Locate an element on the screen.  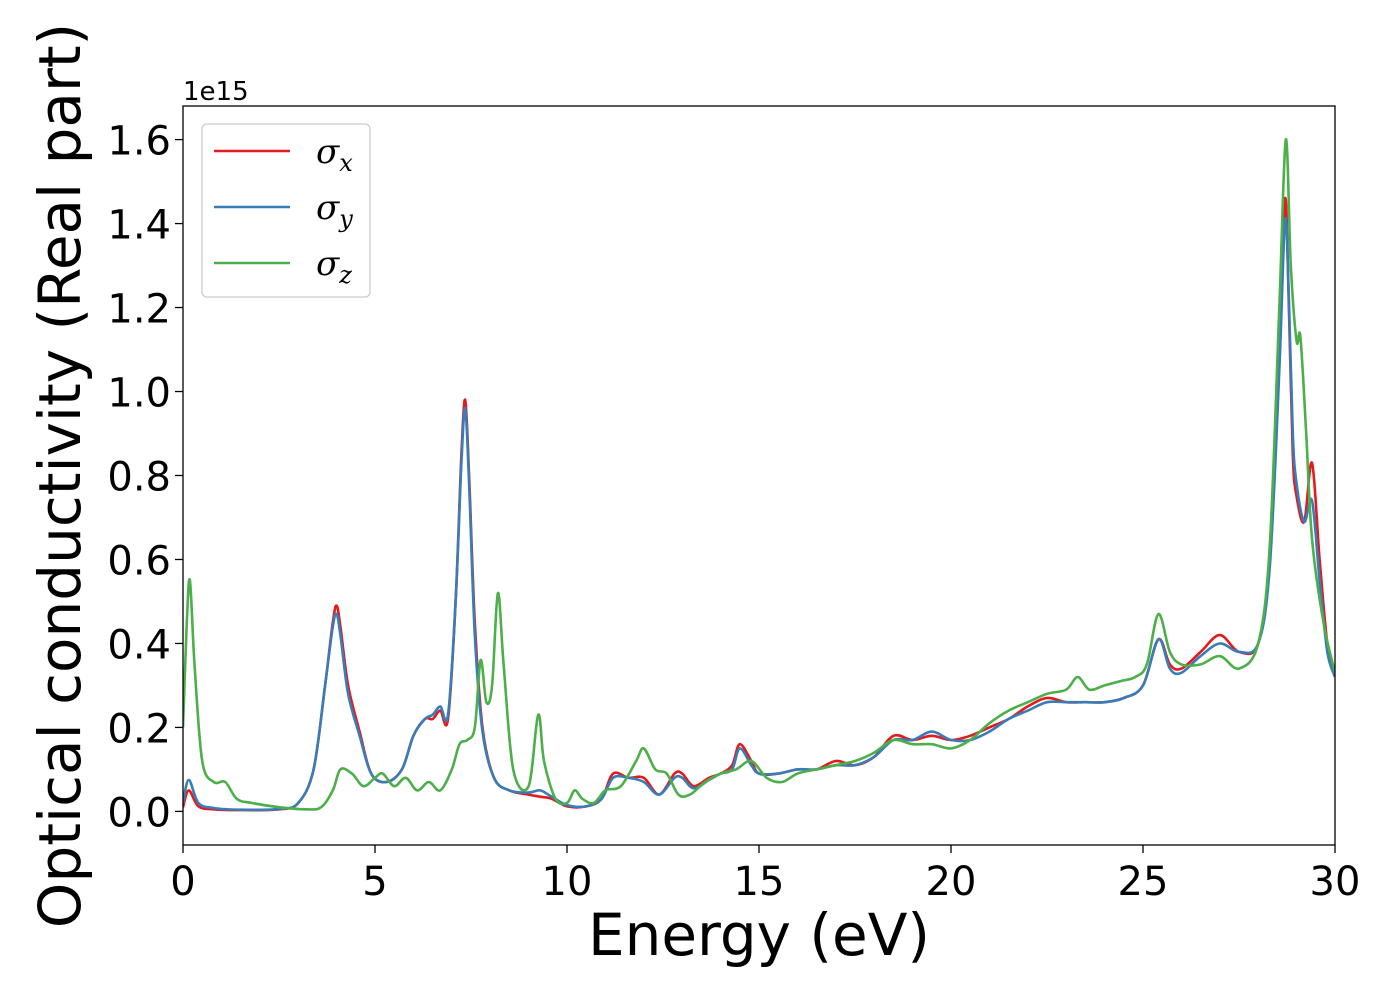
x-tick-label: 0 is located at coordinates (182, 882).